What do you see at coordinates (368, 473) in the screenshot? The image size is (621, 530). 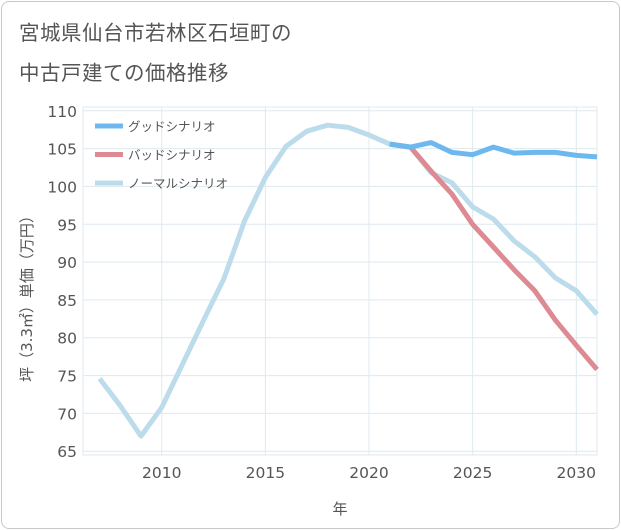 I see `x-tick-label: 2020` at bounding box center [368, 473].